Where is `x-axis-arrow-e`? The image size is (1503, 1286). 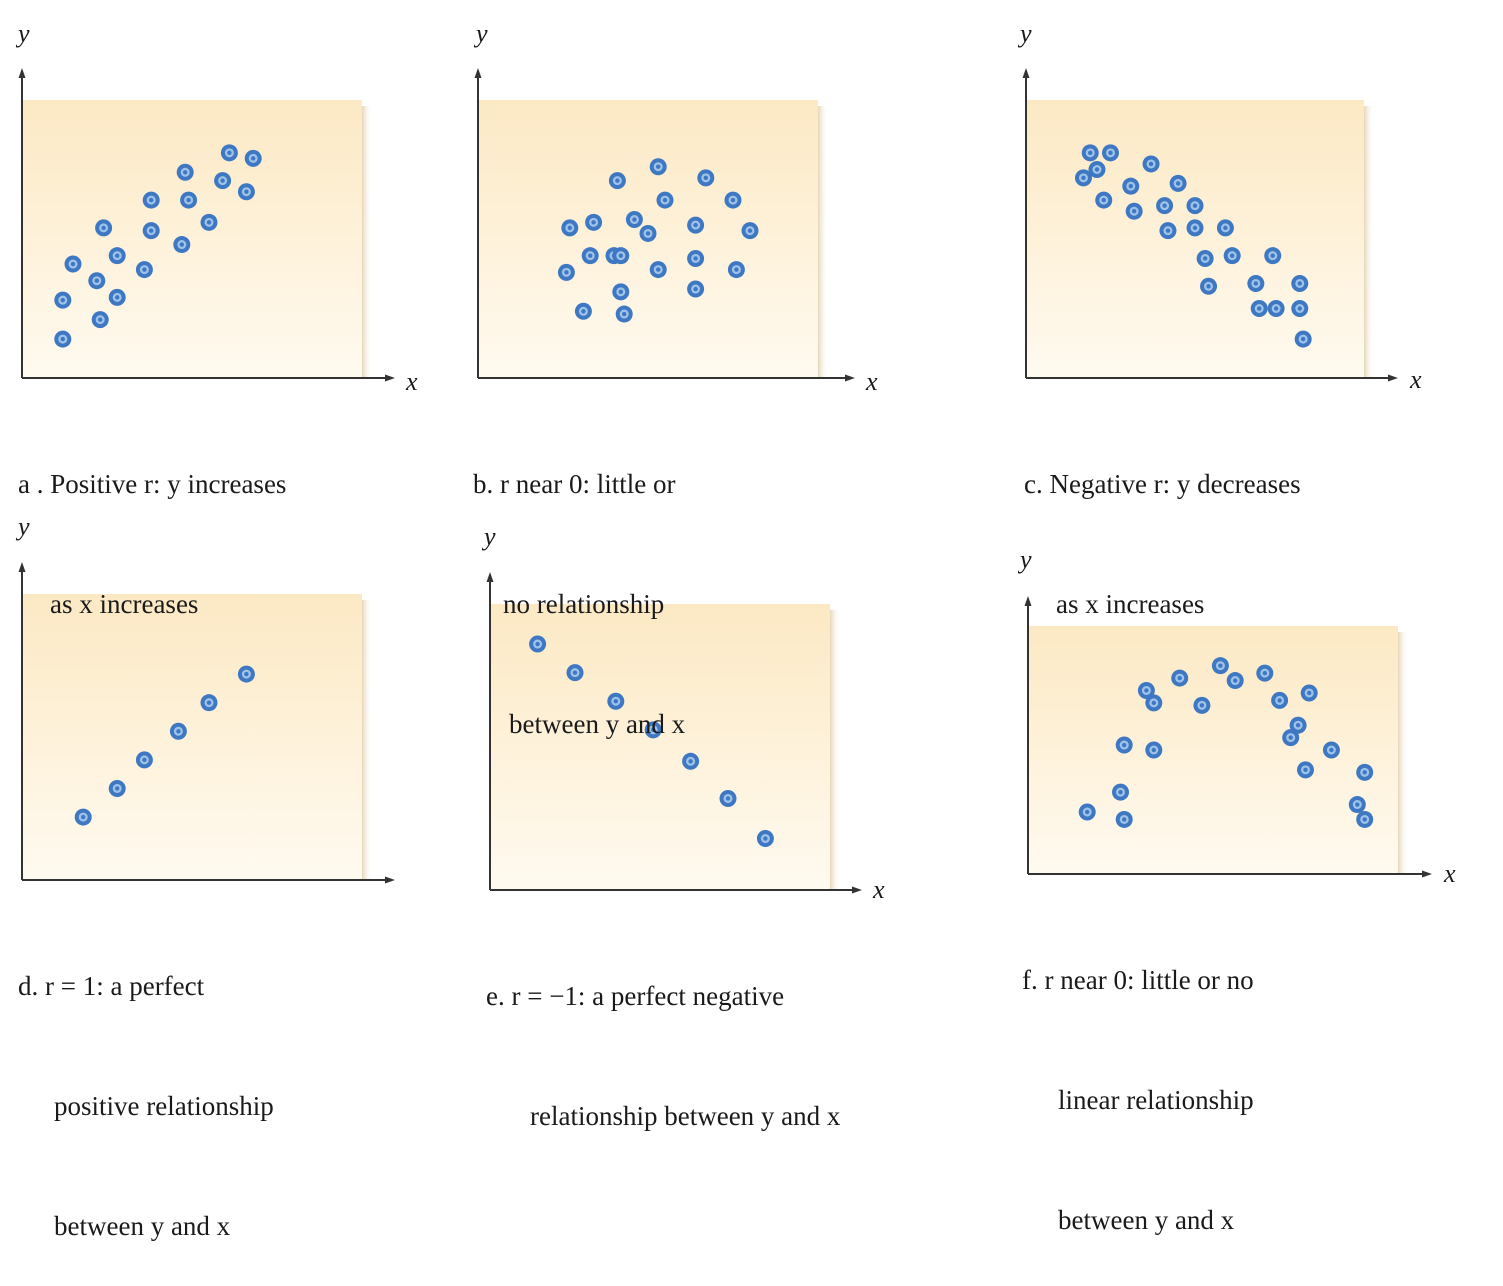
x-axis-arrow-e is located at coordinates (857, 890).